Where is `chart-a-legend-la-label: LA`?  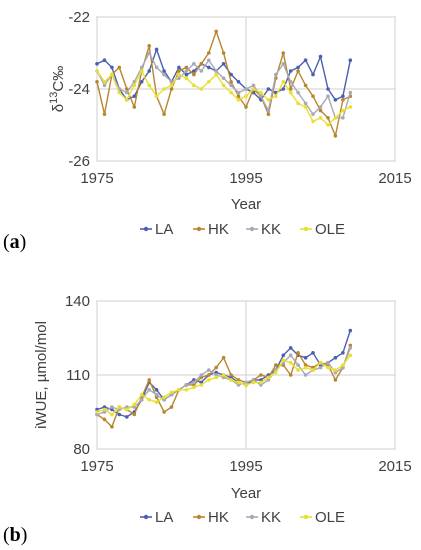
chart-a-legend-la-label: LA is located at coordinates (164, 229).